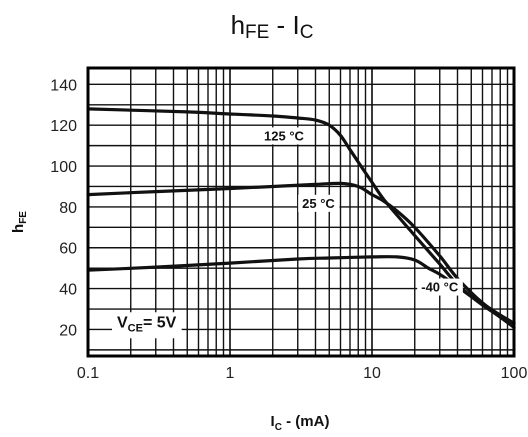 Image resolution: width=528 pixels, height=437 pixels. What do you see at coordinates (68, 290) in the screenshot?
I see `y-tick-label: 40` at bounding box center [68, 290].